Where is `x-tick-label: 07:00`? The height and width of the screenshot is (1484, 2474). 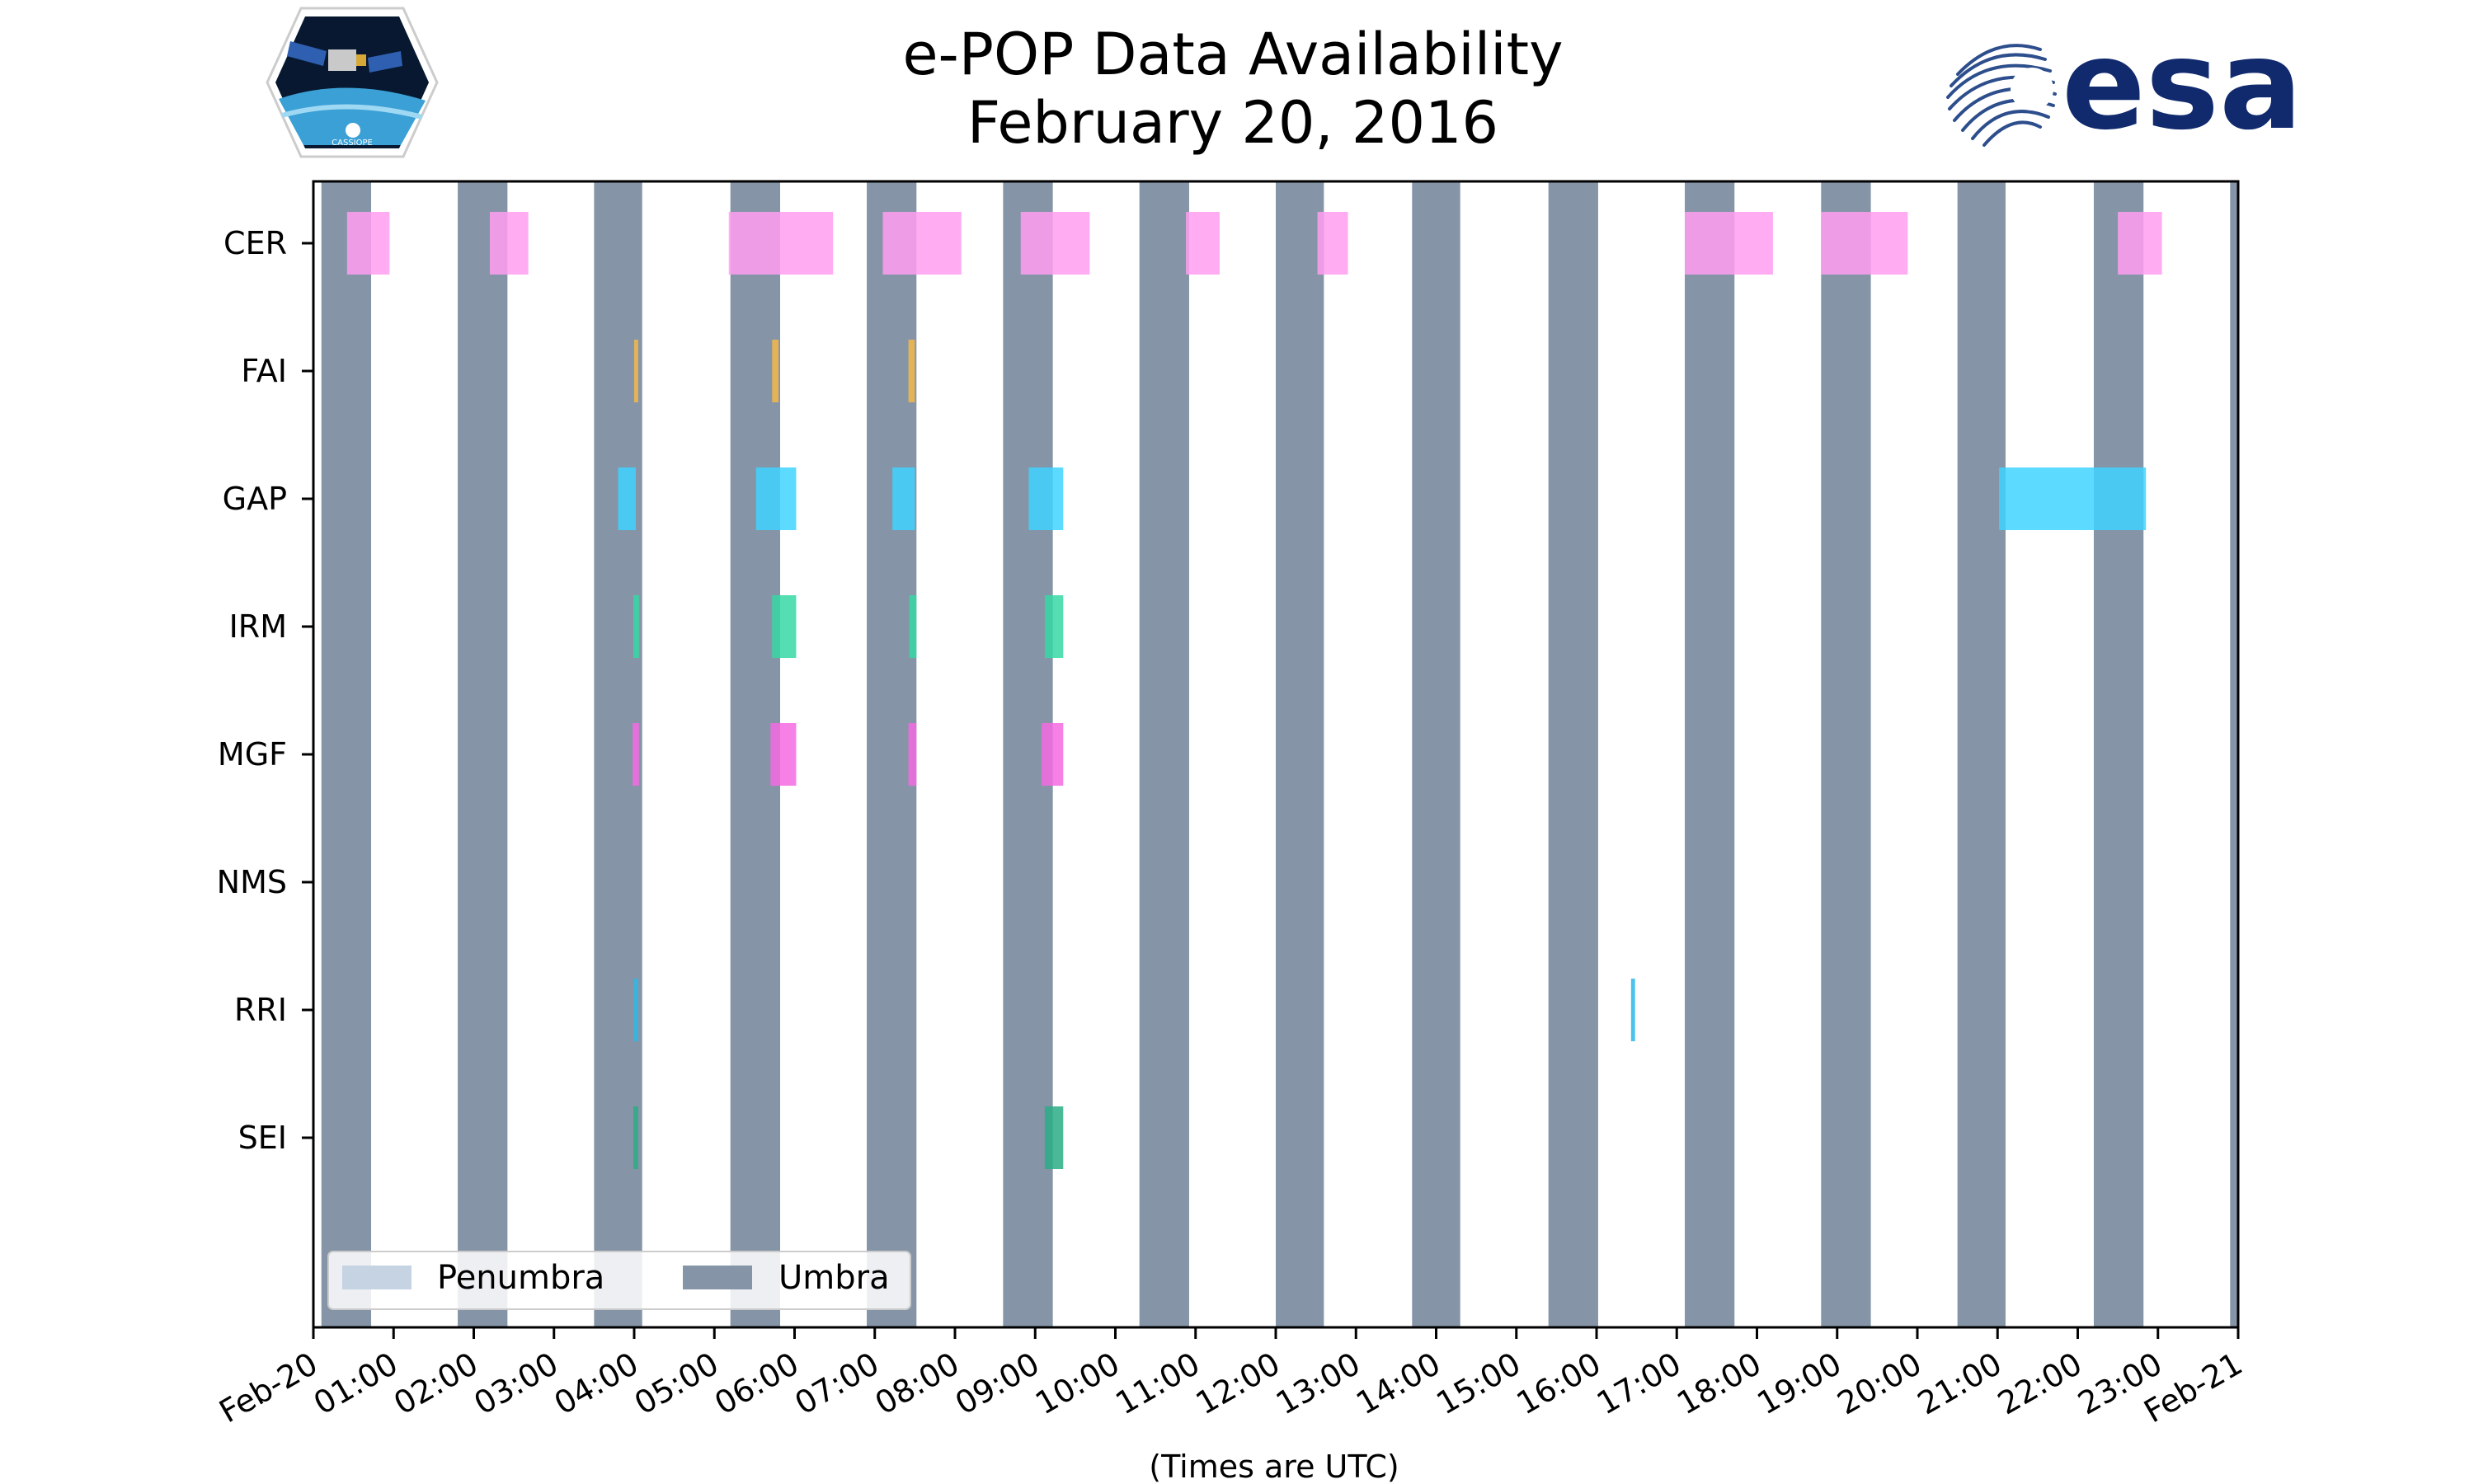
x-tick-label: 07:00 is located at coordinates (836, 1383).